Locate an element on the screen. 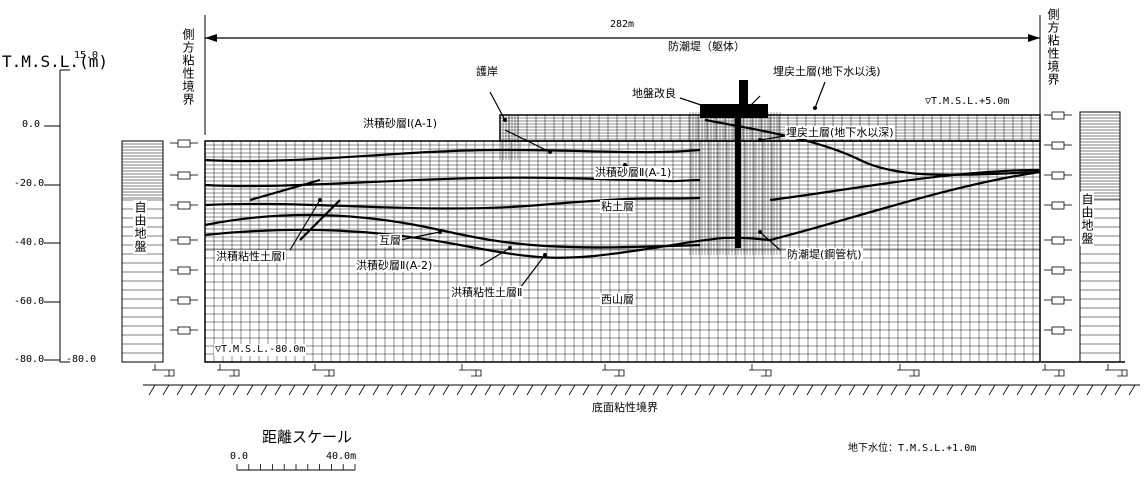 This screenshot has width=1145, height=480. axis-tick: -60.0 is located at coordinates (29, 301).